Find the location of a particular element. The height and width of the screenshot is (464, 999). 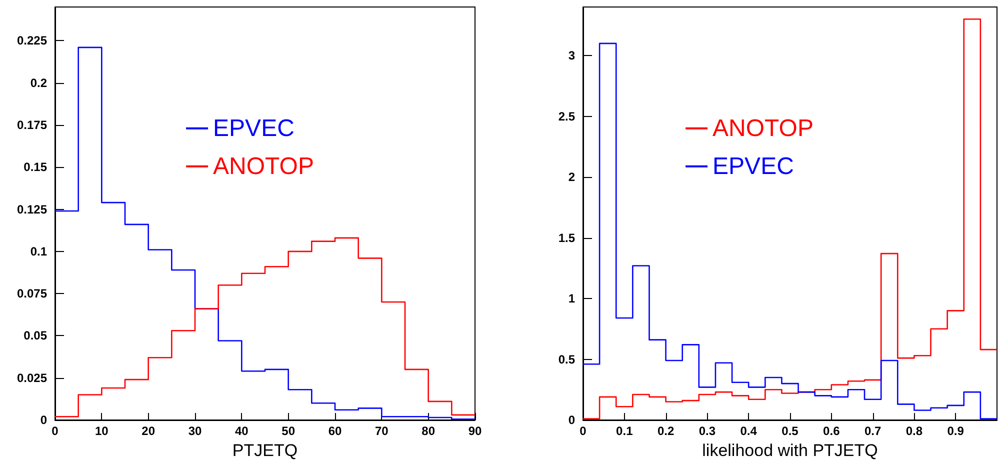

x-tick-label: 0.3 is located at coordinates (707, 431).